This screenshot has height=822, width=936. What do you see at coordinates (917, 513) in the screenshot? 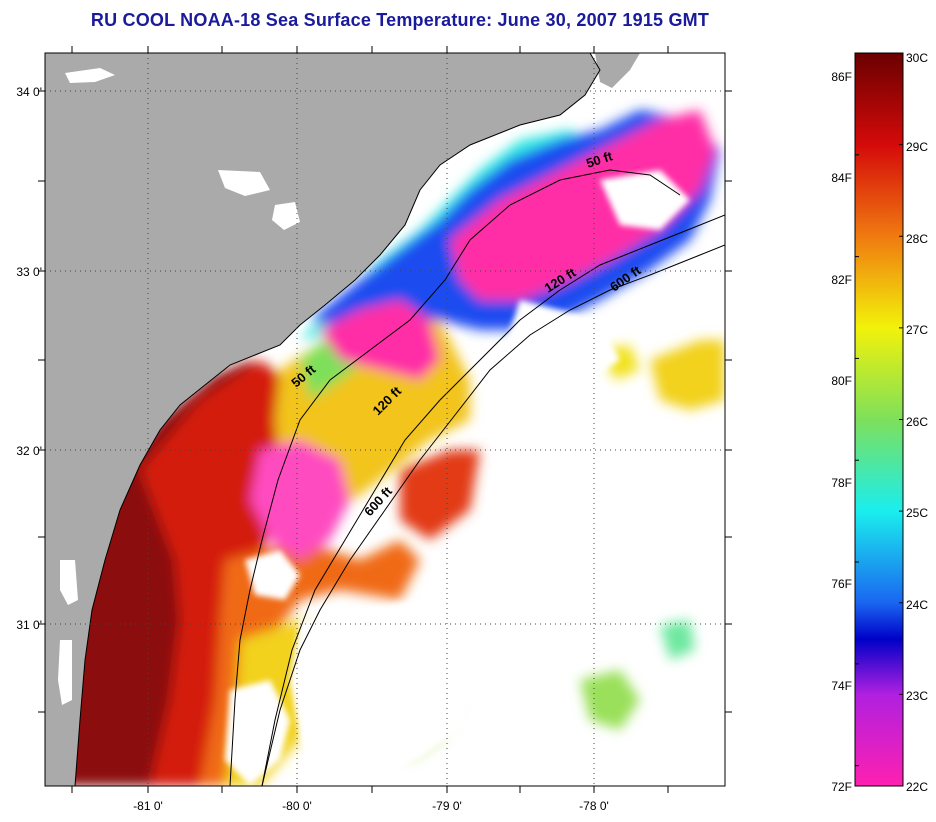
I see `celsius-label-25: 25C` at bounding box center [917, 513].